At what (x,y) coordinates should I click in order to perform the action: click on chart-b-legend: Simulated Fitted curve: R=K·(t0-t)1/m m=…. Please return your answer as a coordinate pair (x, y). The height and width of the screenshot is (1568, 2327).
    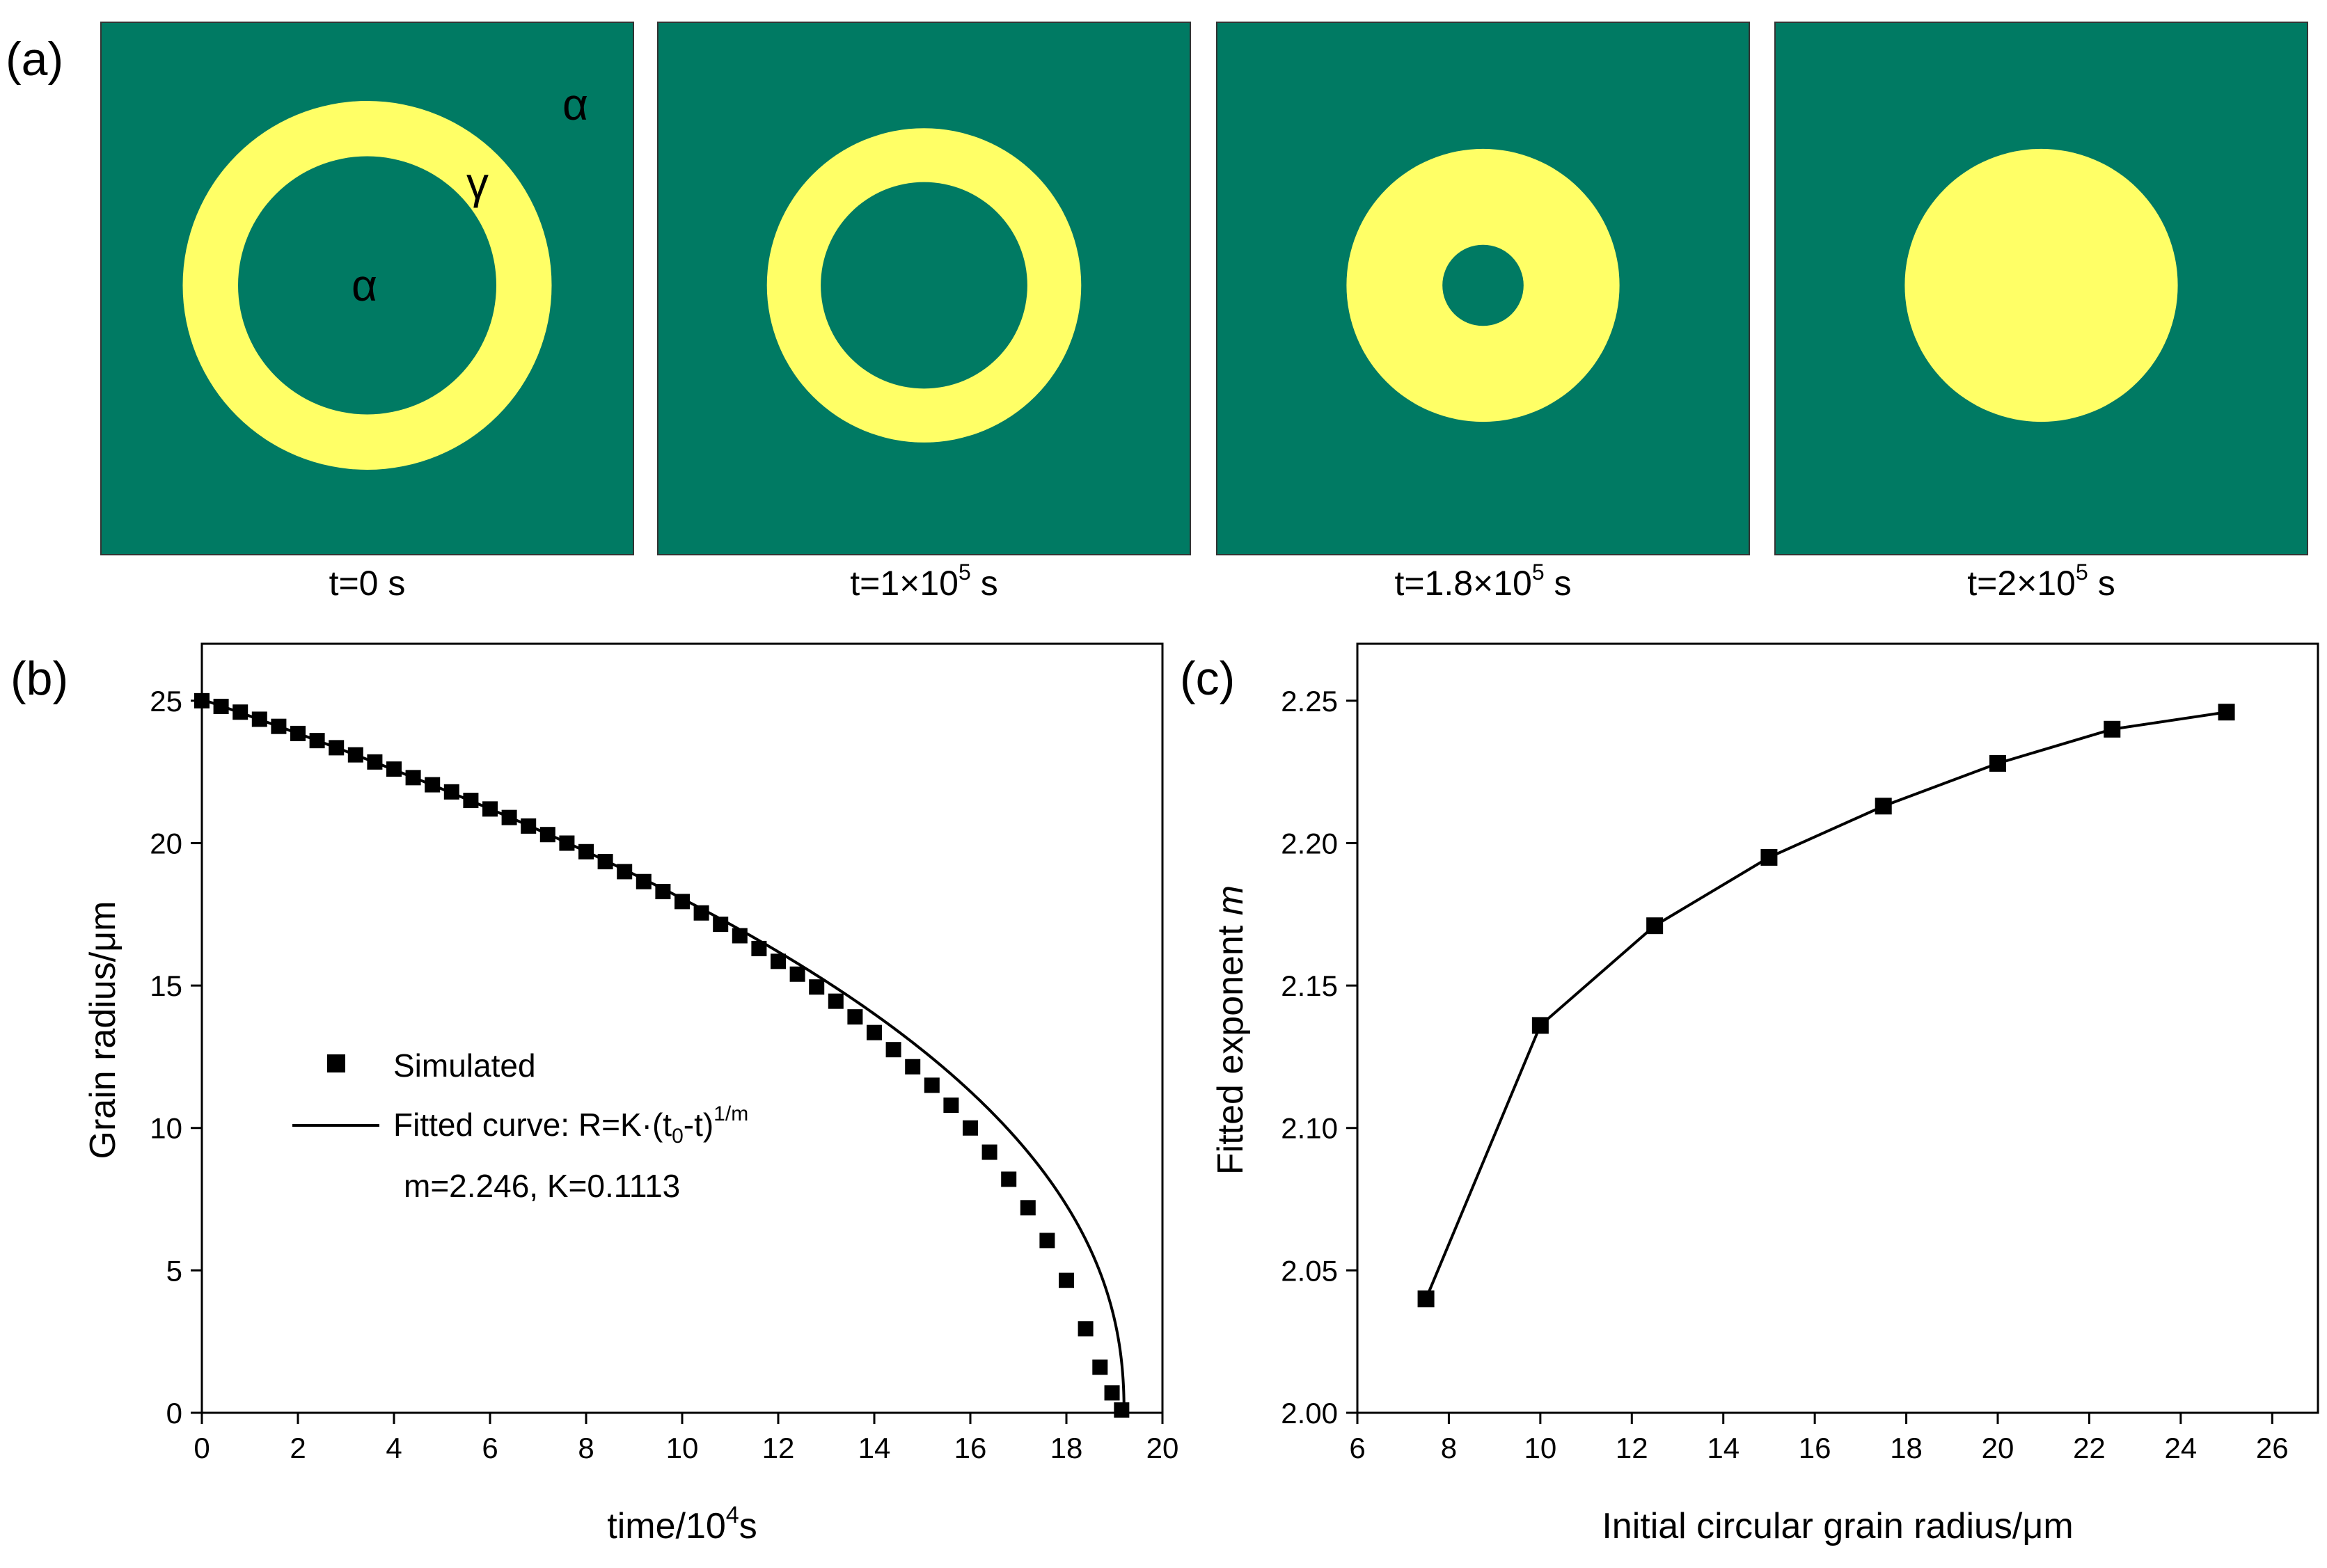
    Looking at the image, I should click on (520, 1125).